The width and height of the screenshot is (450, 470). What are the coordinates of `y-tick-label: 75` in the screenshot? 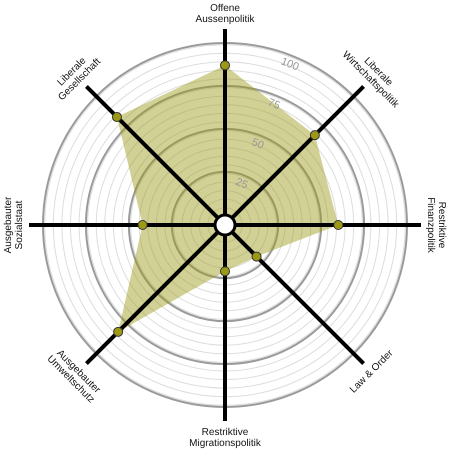 It's located at (274, 104).